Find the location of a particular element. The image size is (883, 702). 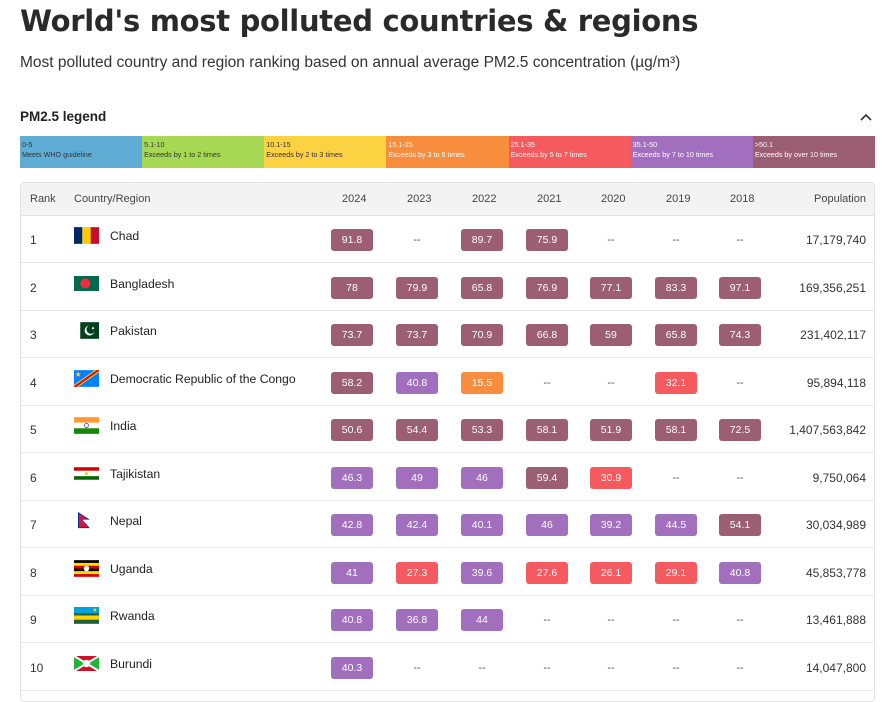

pm25-value-badge: 29.1 is located at coordinates (676, 572).